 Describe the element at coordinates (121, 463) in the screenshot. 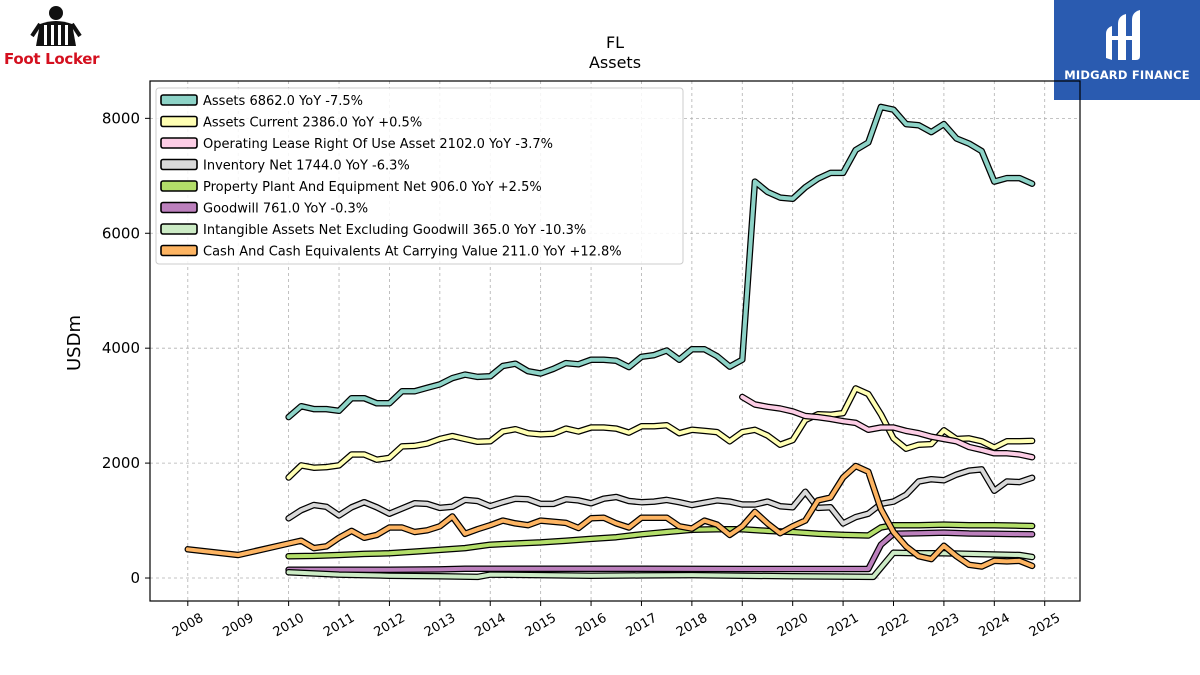

I see `y-tick-label: 2000` at that location.